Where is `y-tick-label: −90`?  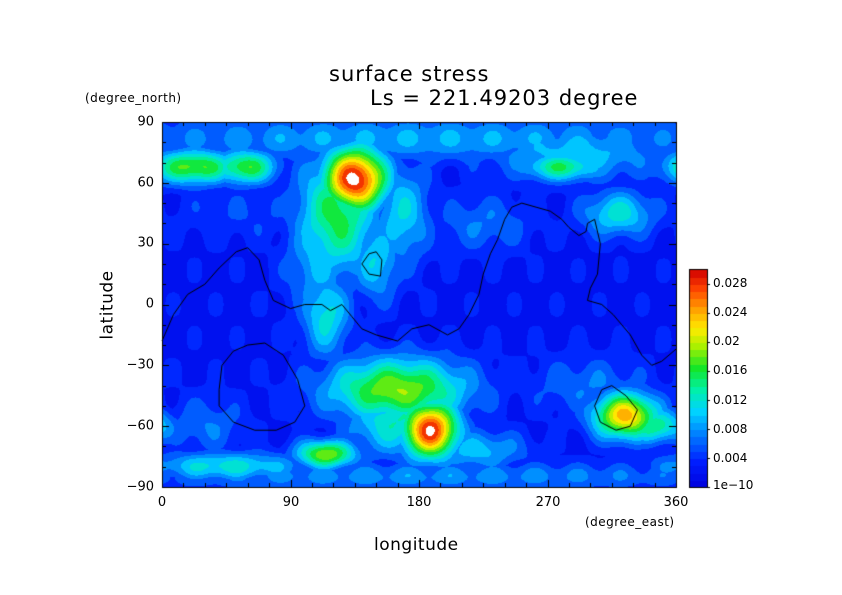
y-tick-label: −90 is located at coordinates (140, 487).